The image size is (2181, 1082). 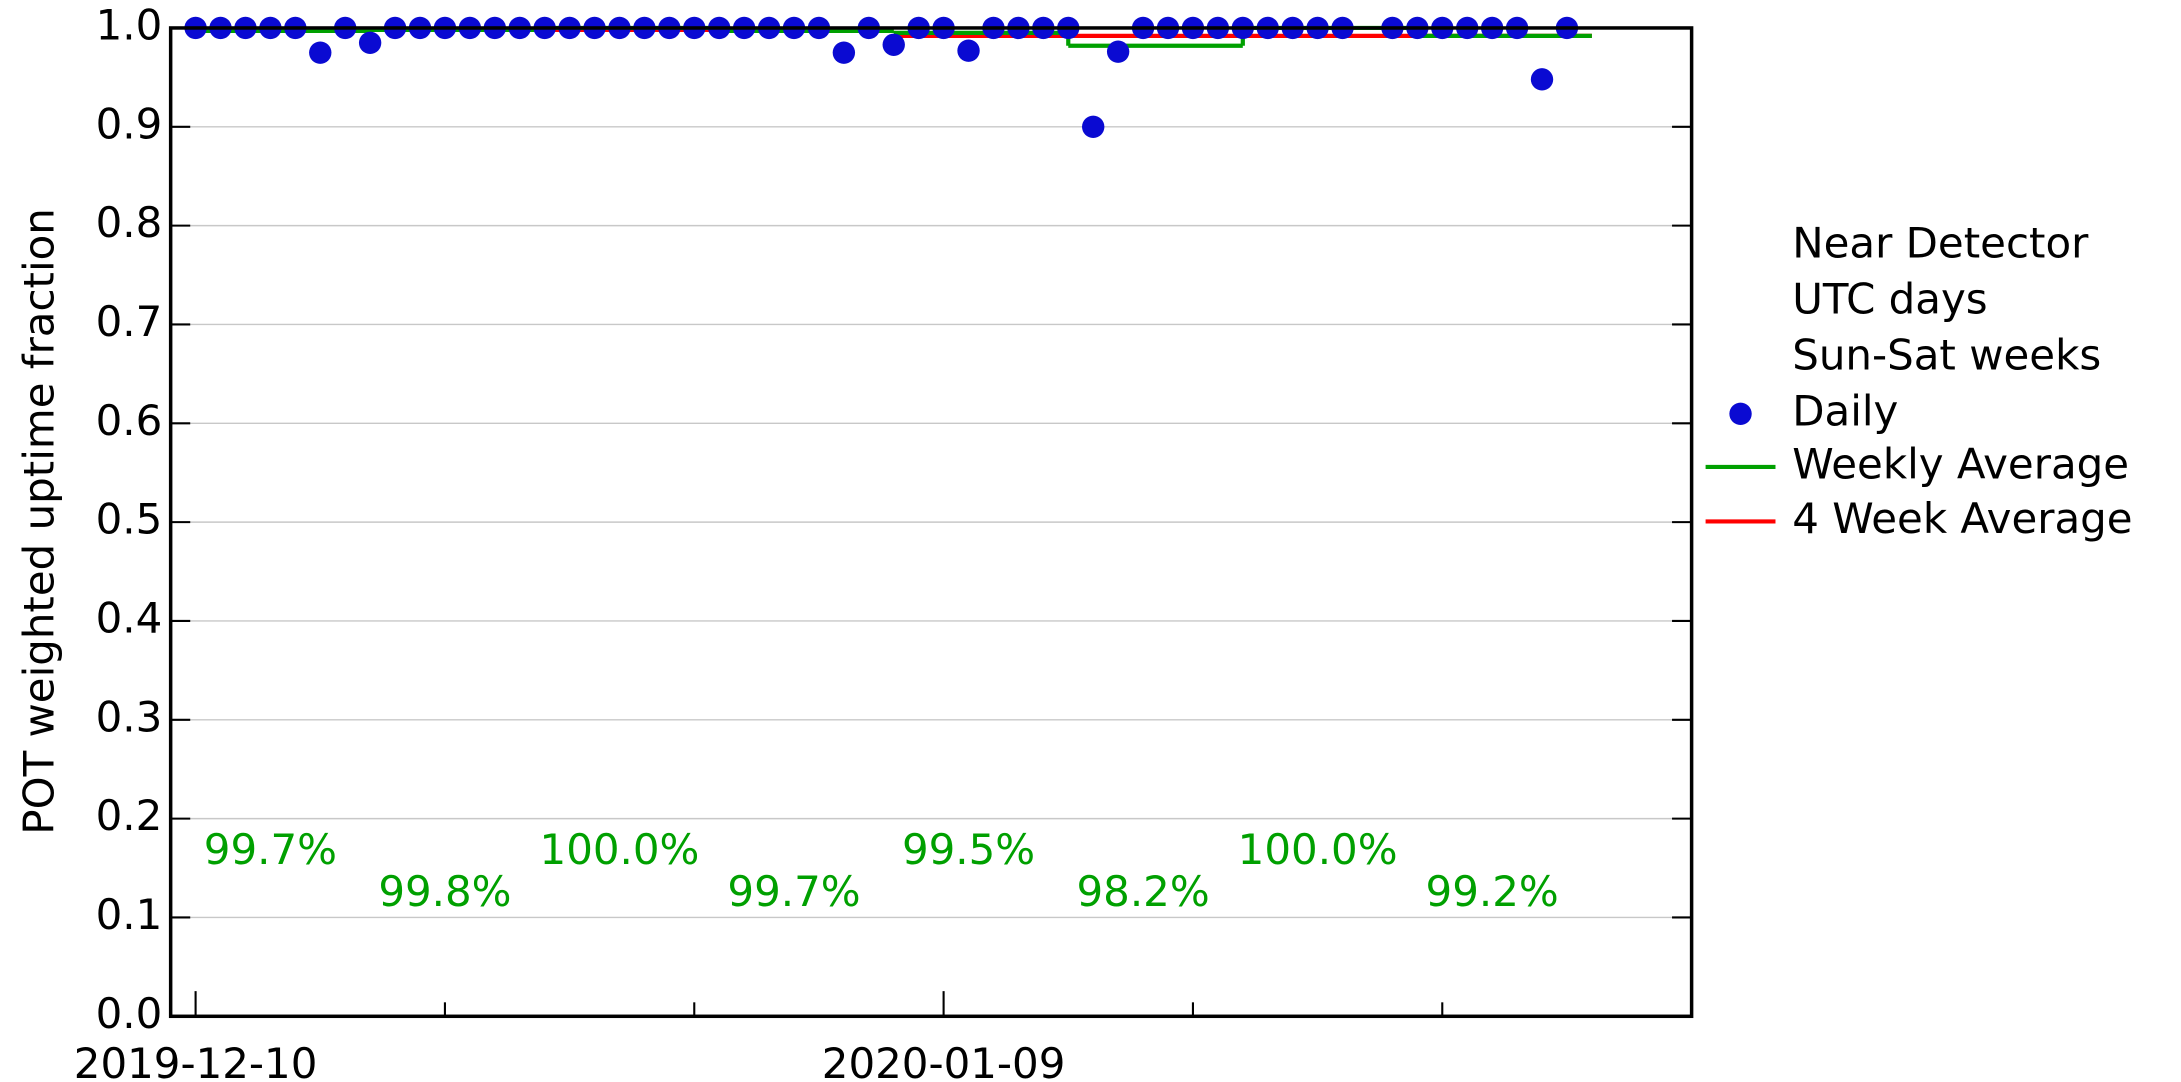 I want to click on y-tick-label: 0.0, so click(x=129, y=1013).